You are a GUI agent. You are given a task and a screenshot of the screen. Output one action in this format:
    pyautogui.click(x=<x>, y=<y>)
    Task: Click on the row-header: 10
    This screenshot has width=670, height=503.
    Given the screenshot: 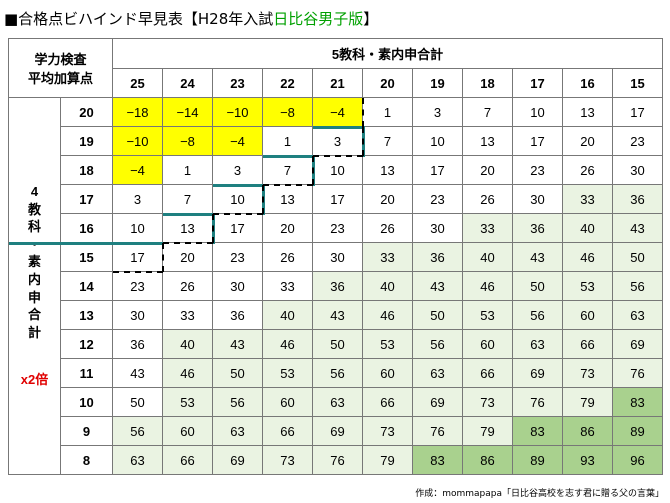 What is the action you would take?
    pyautogui.click(x=86, y=402)
    